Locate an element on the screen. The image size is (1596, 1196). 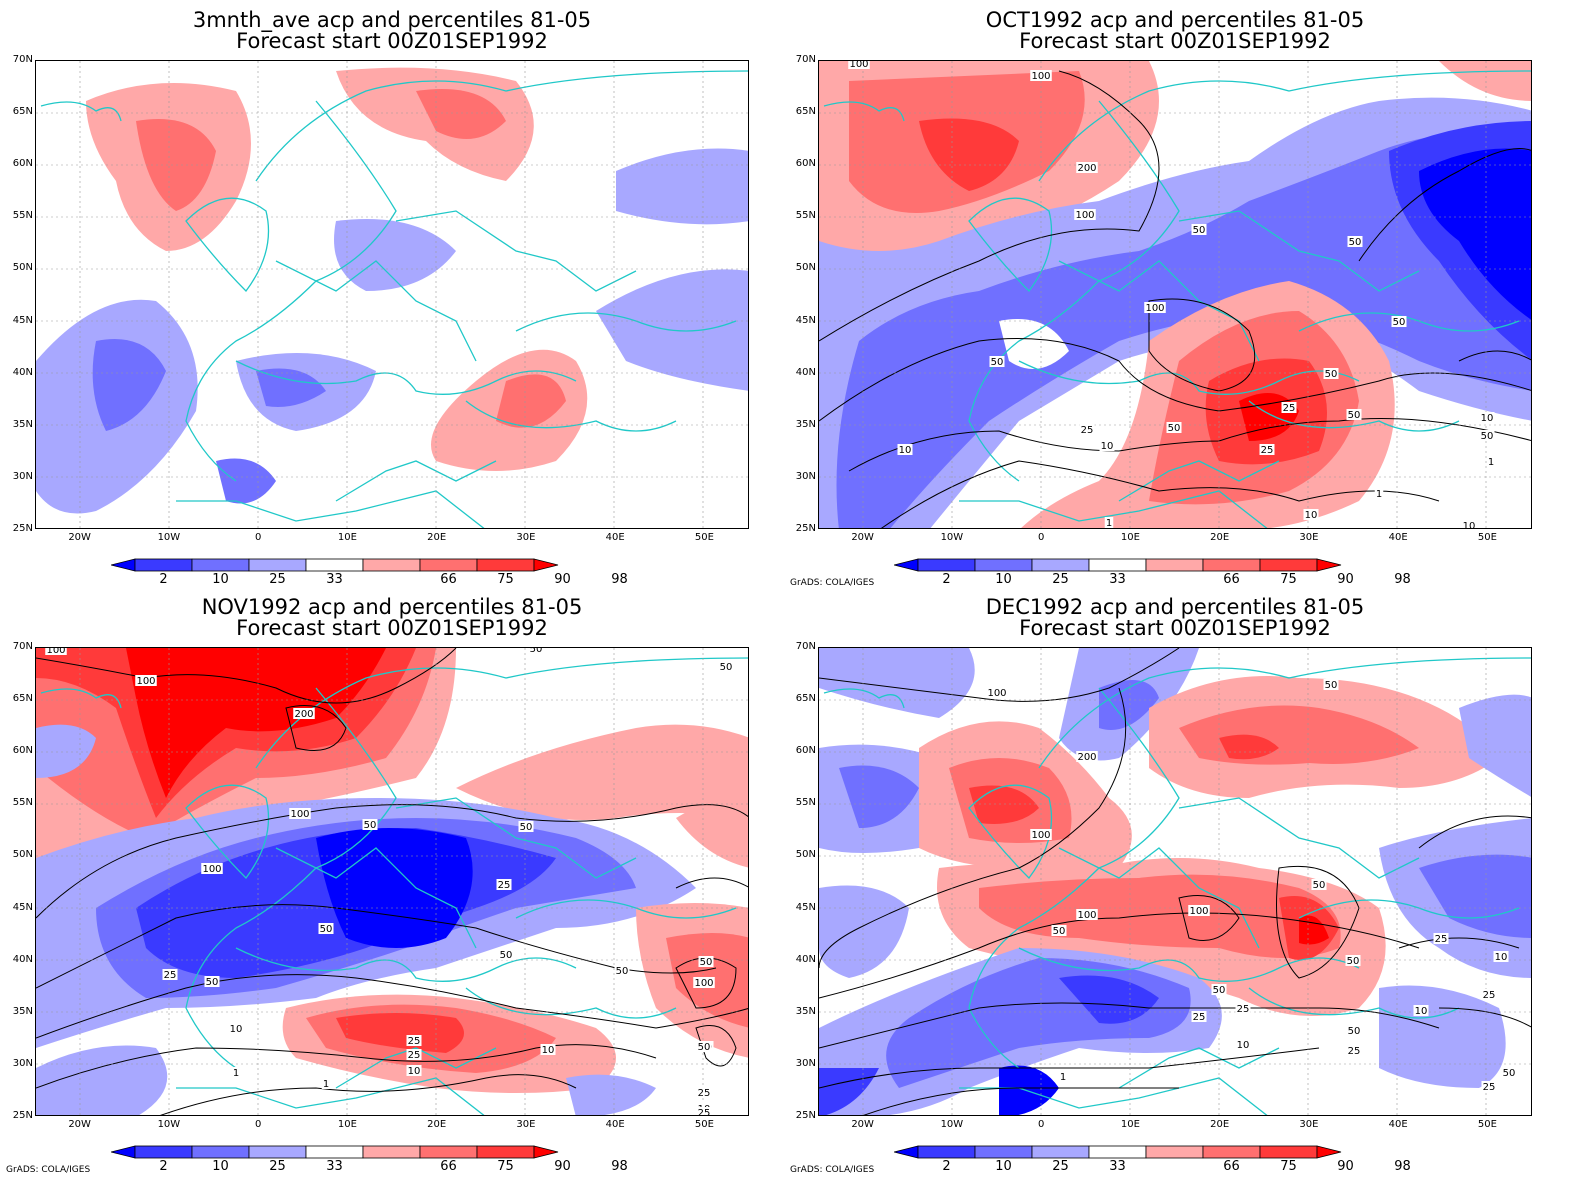
panel-title-line1: 3mnth_ave acp and percentiles 81-05 is located at coordinates (392, 20).